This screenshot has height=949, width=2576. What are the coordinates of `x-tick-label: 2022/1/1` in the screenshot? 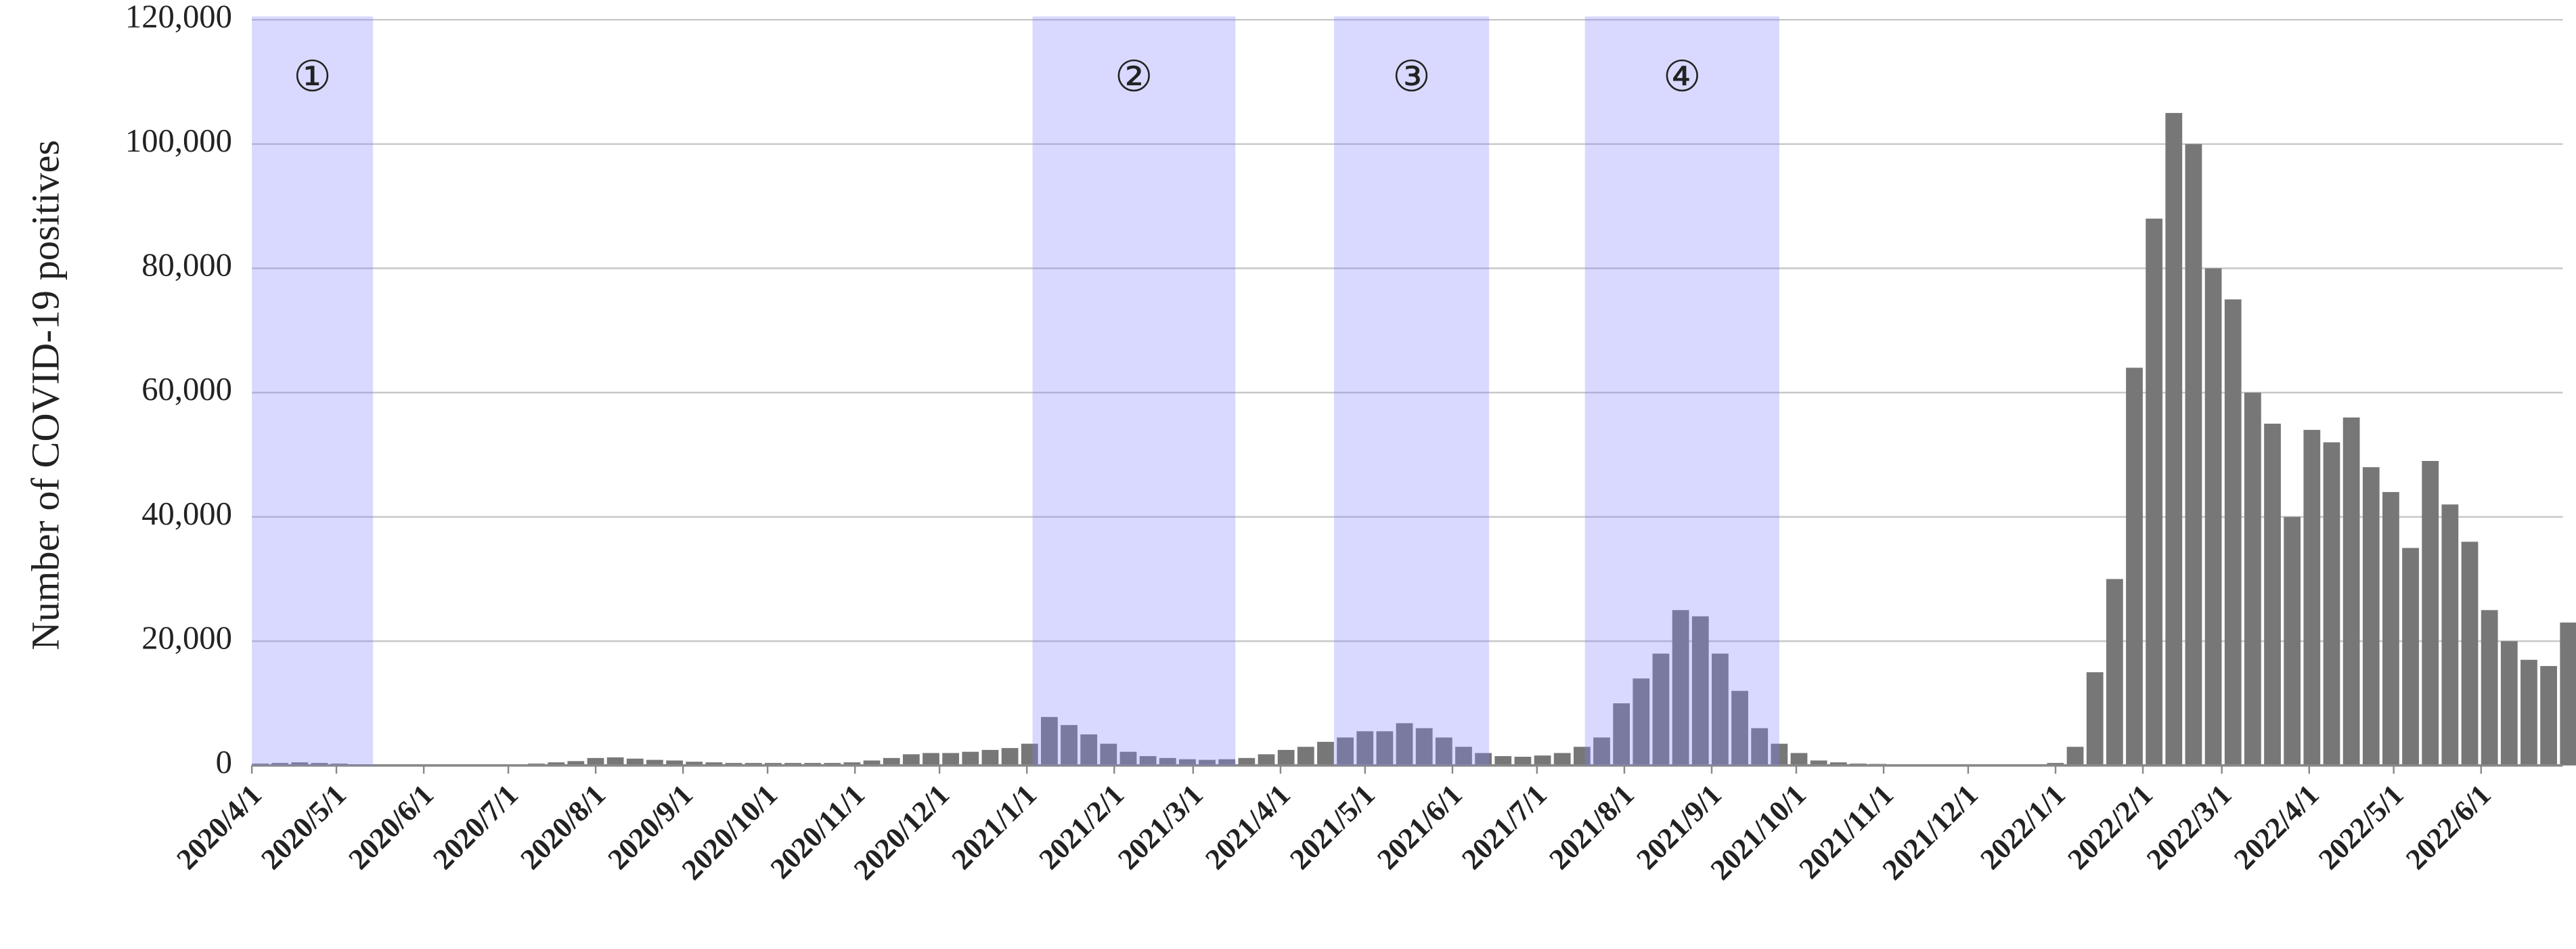 It's located at (2023, 827).